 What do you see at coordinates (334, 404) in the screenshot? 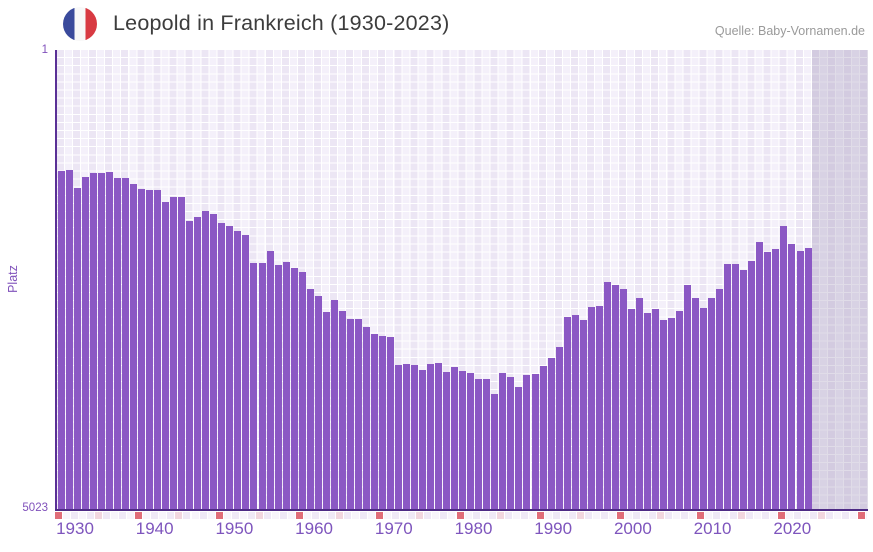
I see `bar-1964` at bounding box center [334, 404].